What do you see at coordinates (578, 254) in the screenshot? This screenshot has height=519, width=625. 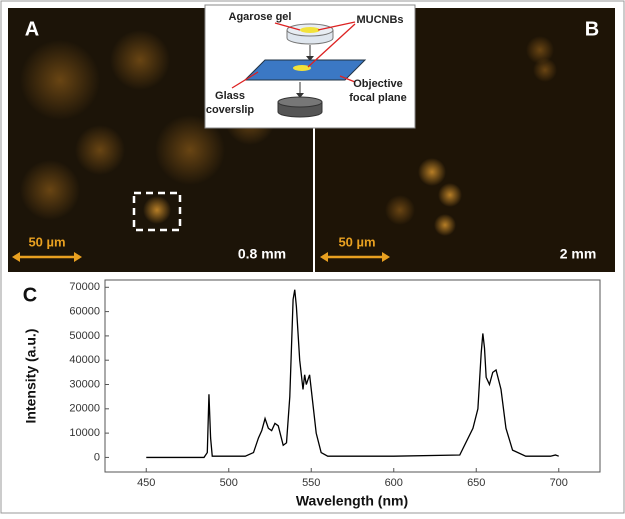 I see `depth-label: 2 mm` at bounding box center [578, 254].